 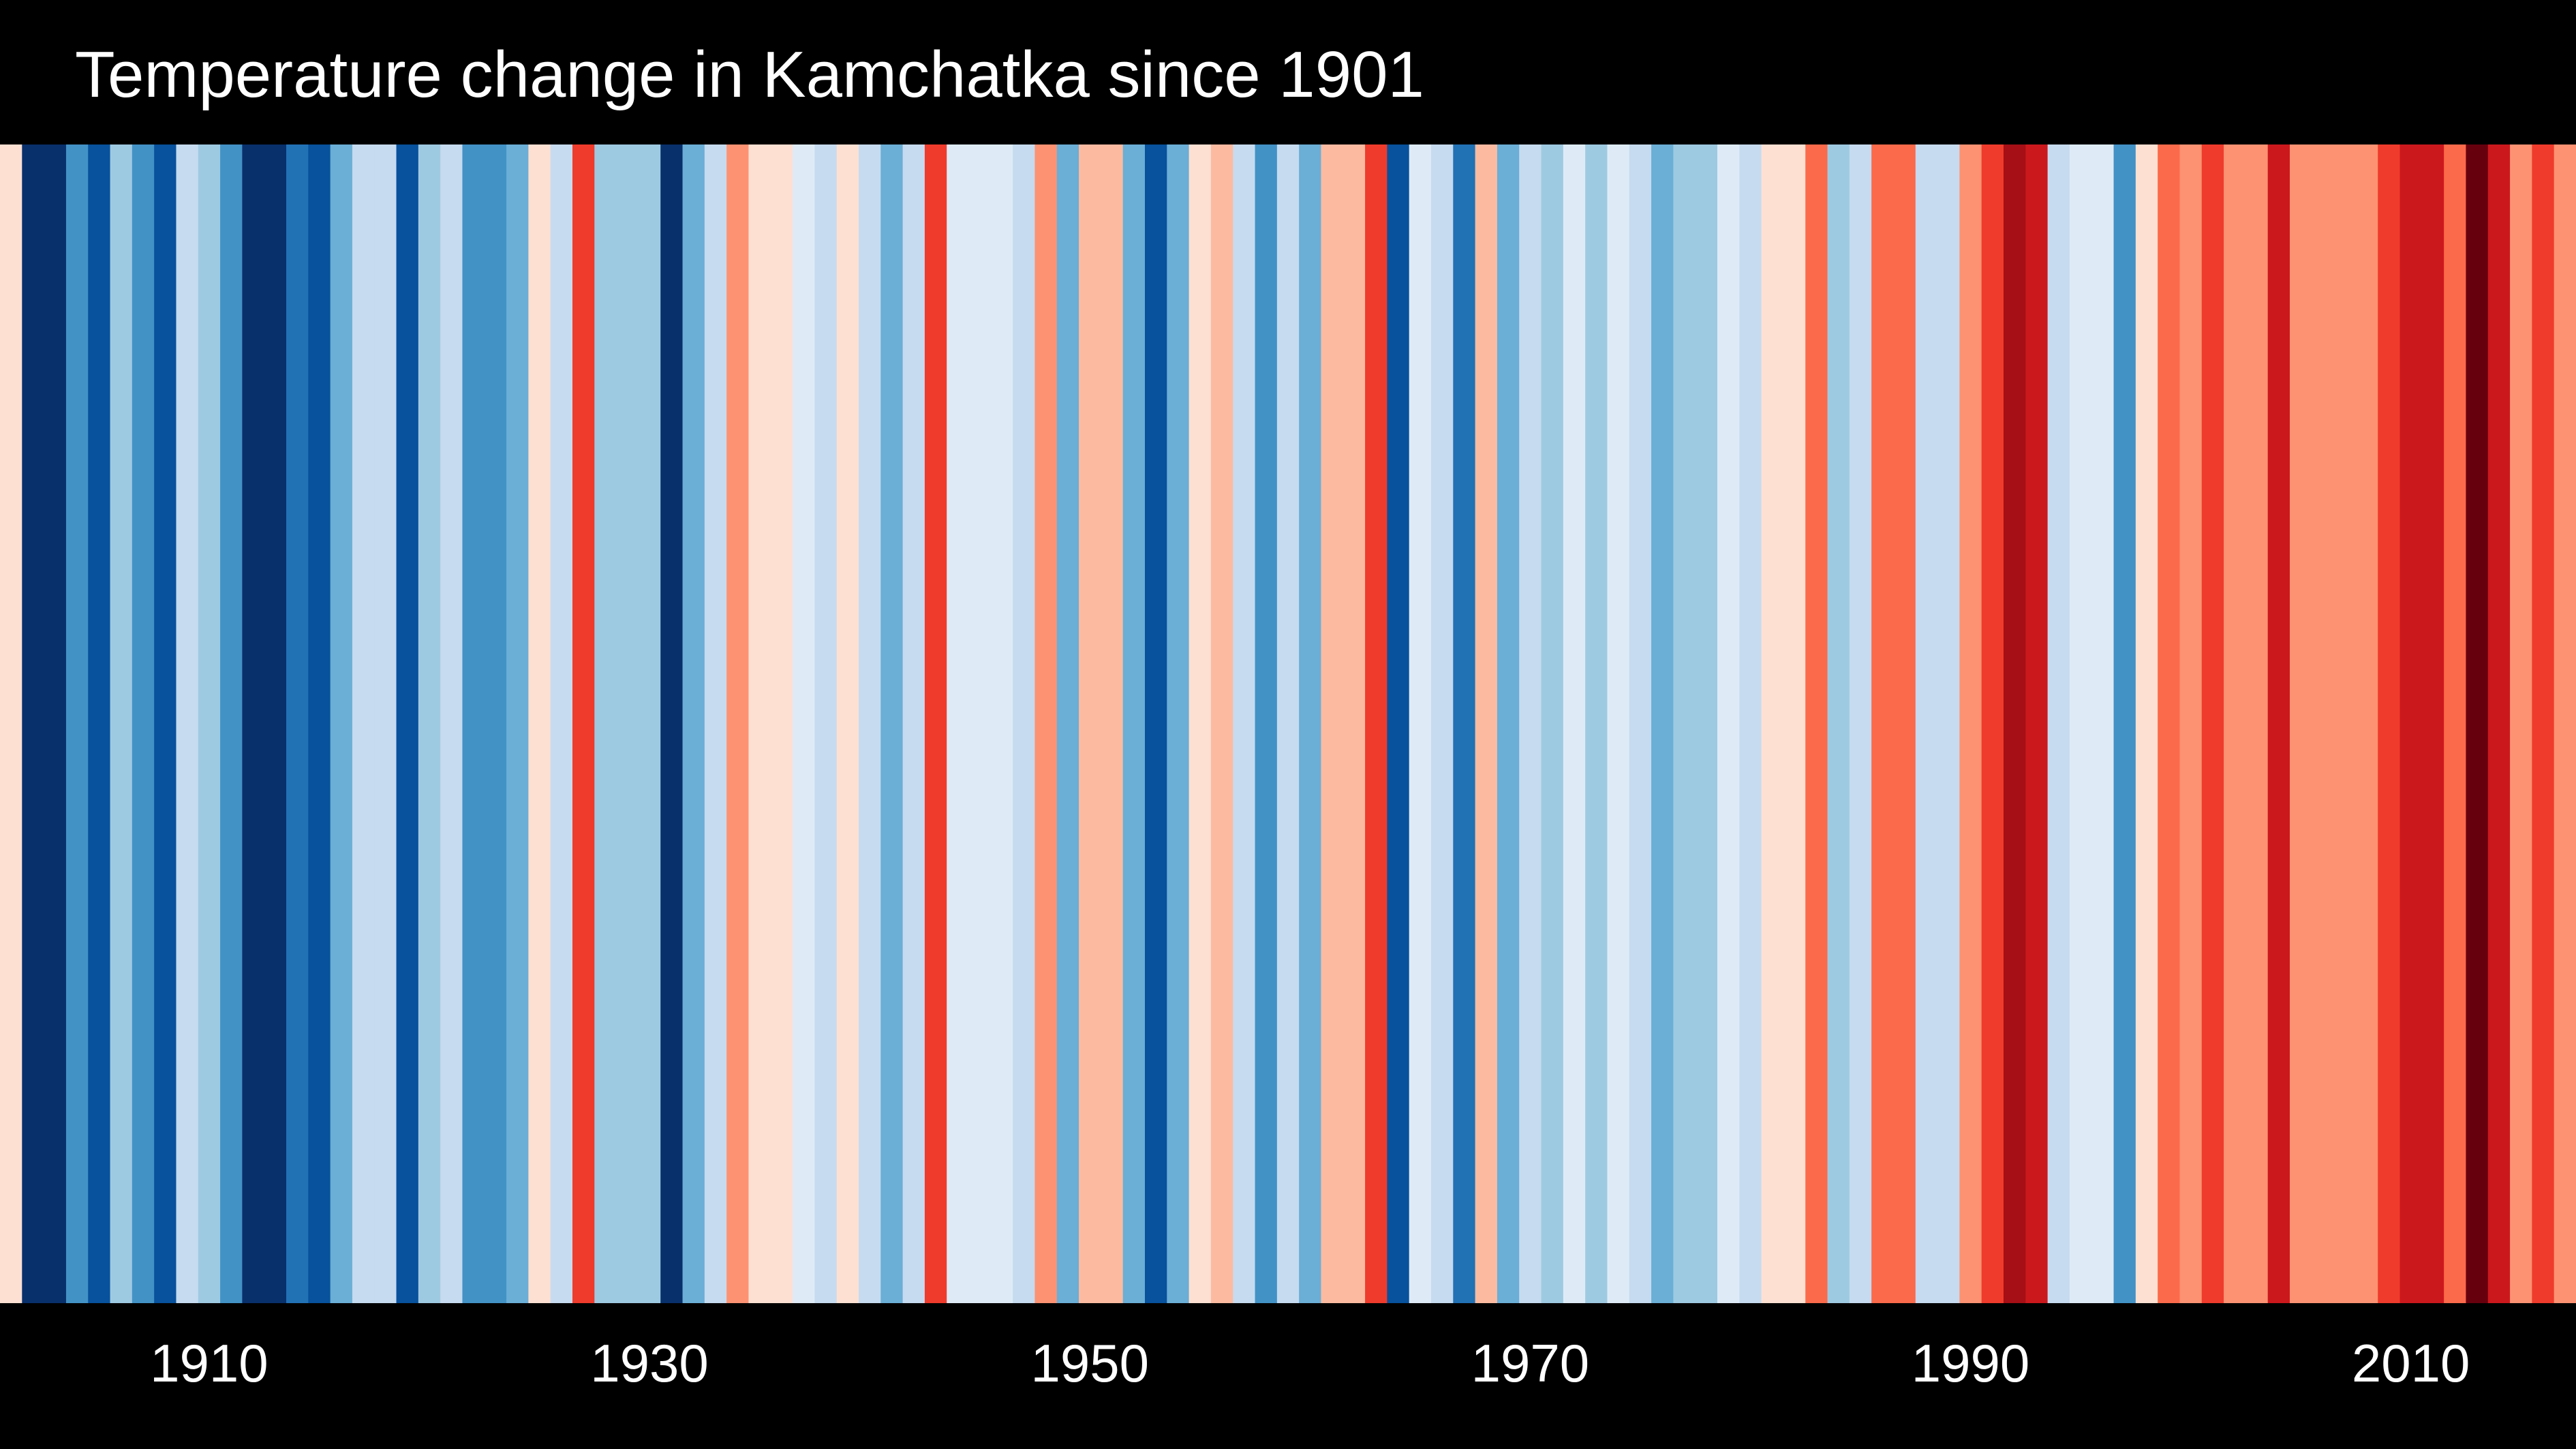 I want to click on stripe-1934, so click(x=738, y=723).